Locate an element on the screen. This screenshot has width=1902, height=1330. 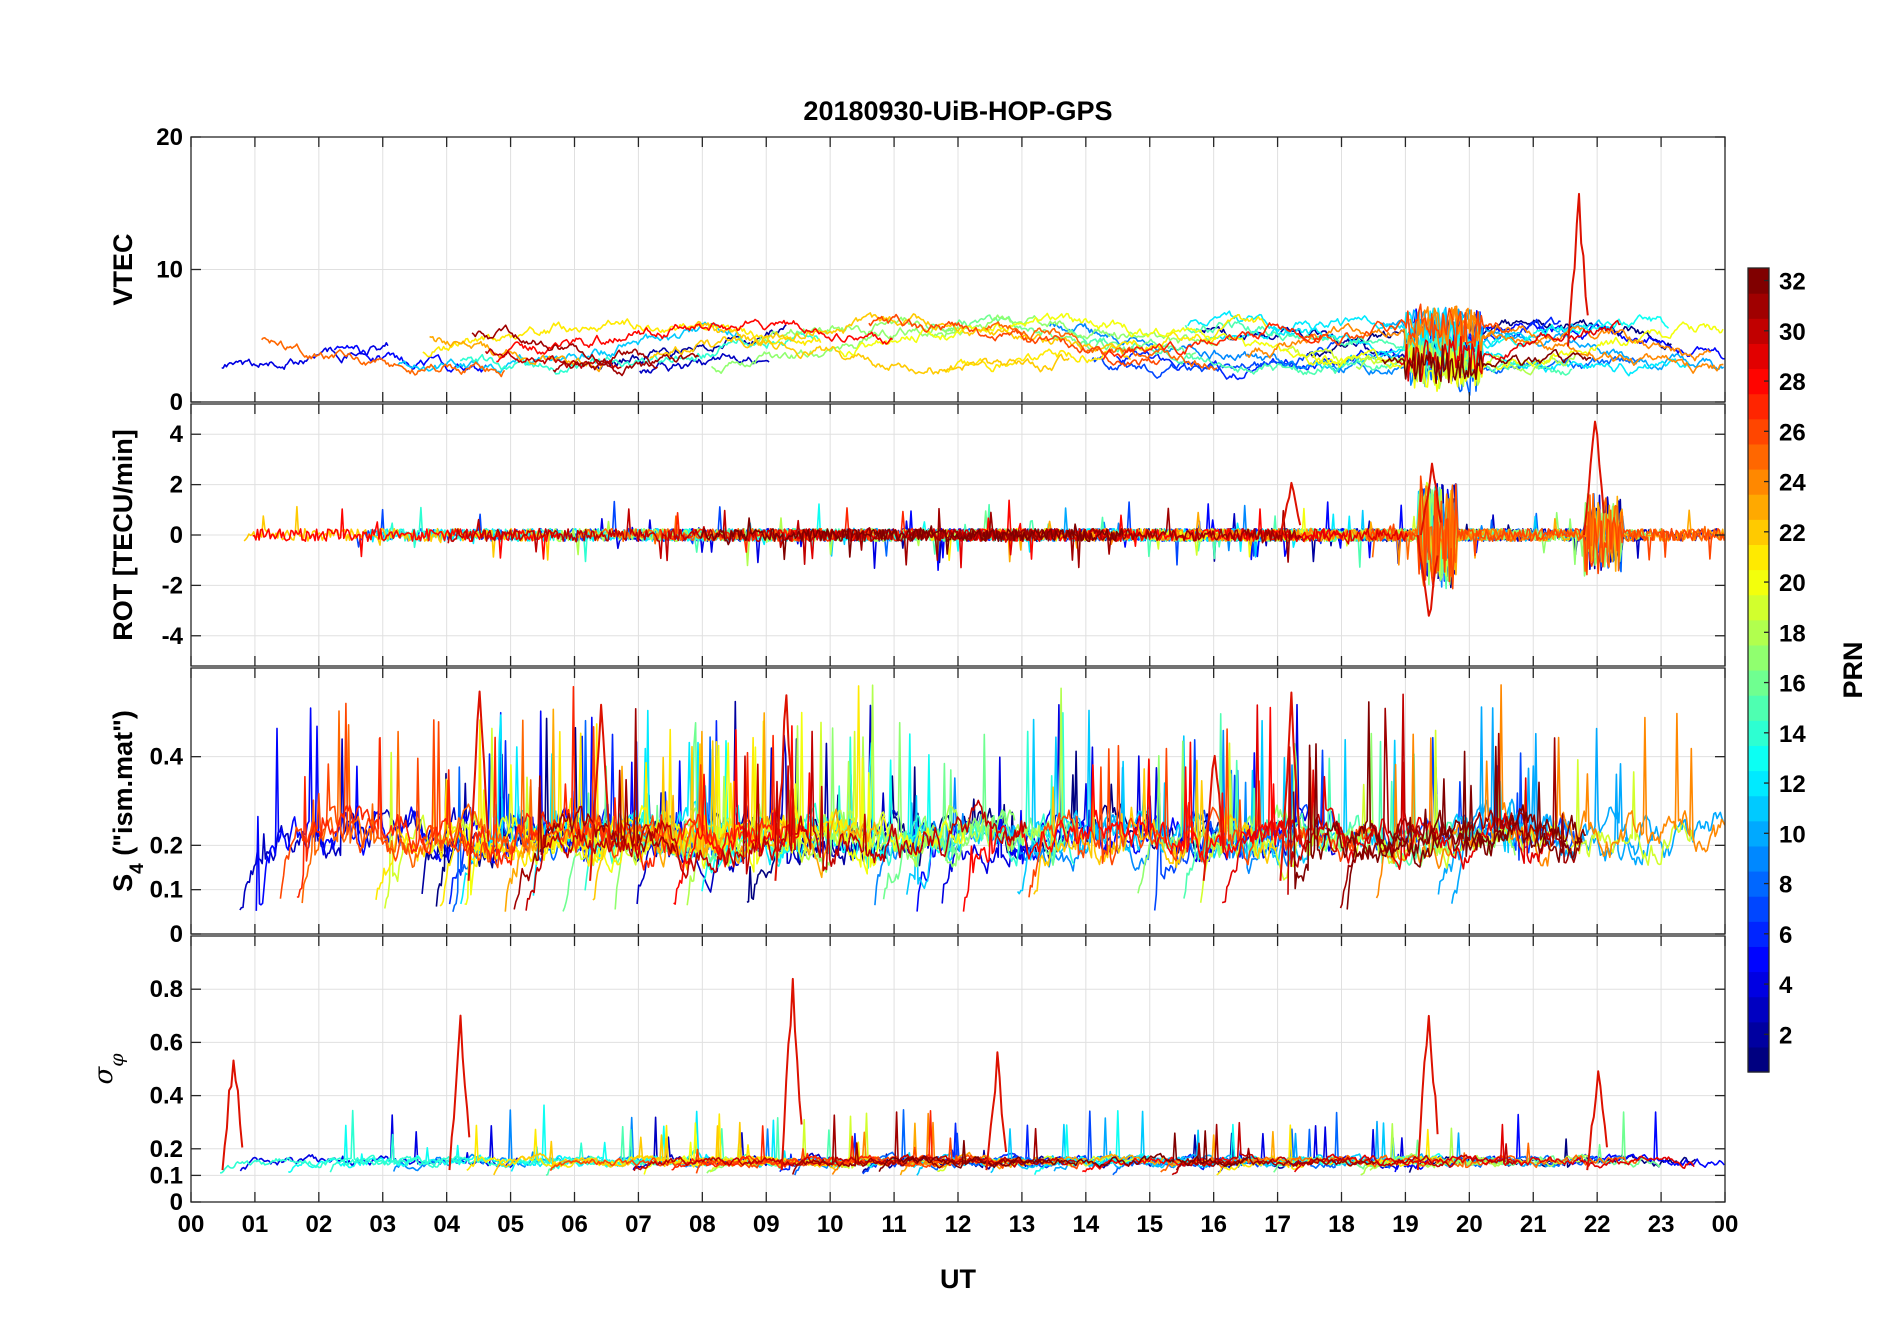
colorbar-tick-label: 2 is located at coordinates (1785, 1035).